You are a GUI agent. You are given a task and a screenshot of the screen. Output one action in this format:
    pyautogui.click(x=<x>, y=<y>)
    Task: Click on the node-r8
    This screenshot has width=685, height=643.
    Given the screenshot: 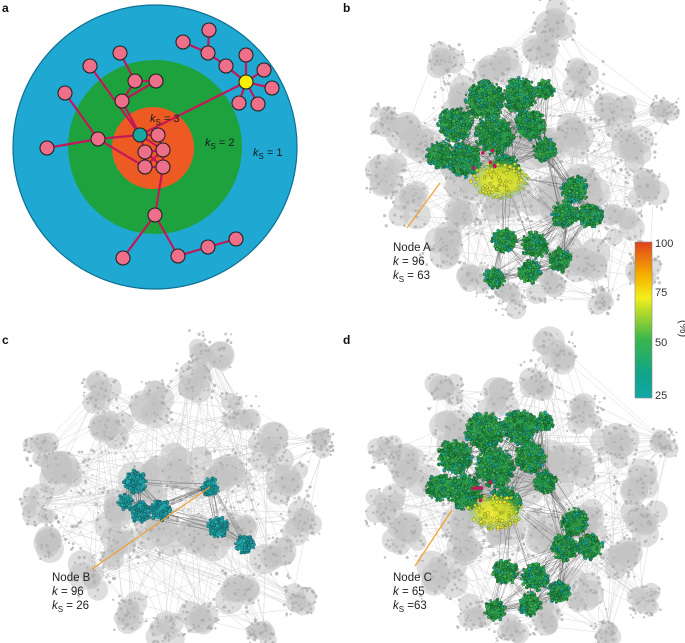 What is the action you would take?
    pyautogui.click(x=208, y=53)
    